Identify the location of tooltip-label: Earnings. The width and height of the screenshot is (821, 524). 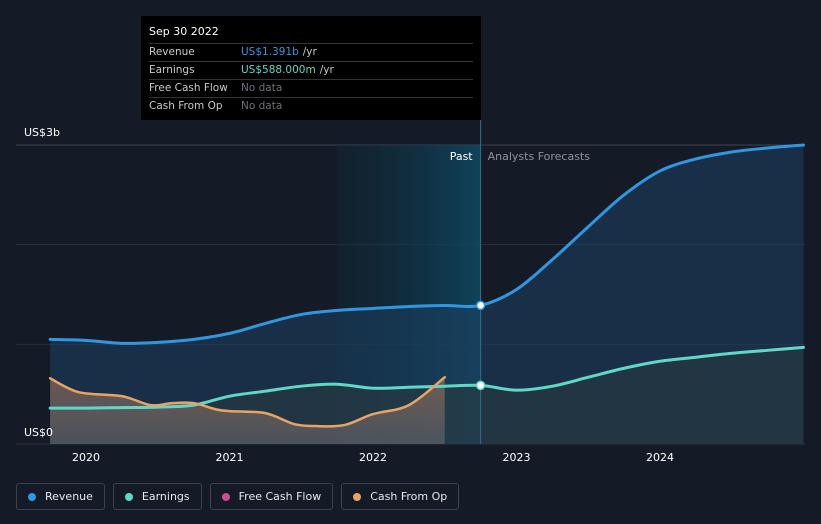
(172, 70).